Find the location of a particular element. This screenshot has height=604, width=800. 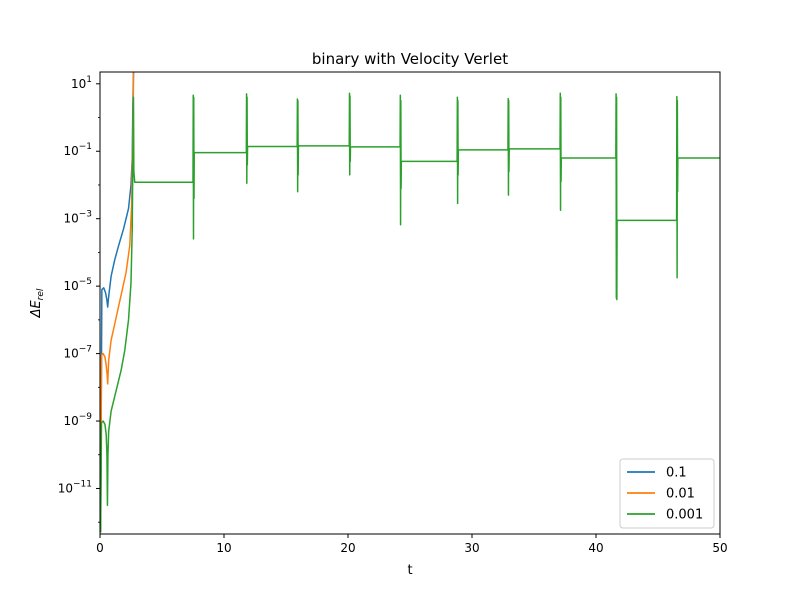

y-tick-label: 10⁻¹¹ is located at coordinates (75, 487).